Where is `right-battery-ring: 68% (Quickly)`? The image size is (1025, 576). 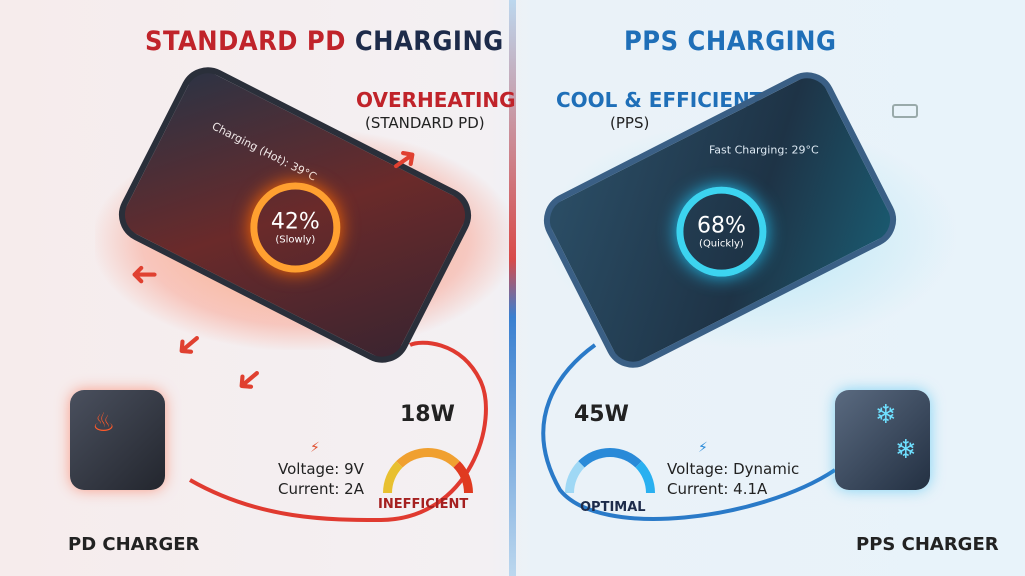
right-battery-ring: 68% (Quickly) is located at coordinates (721, 231).